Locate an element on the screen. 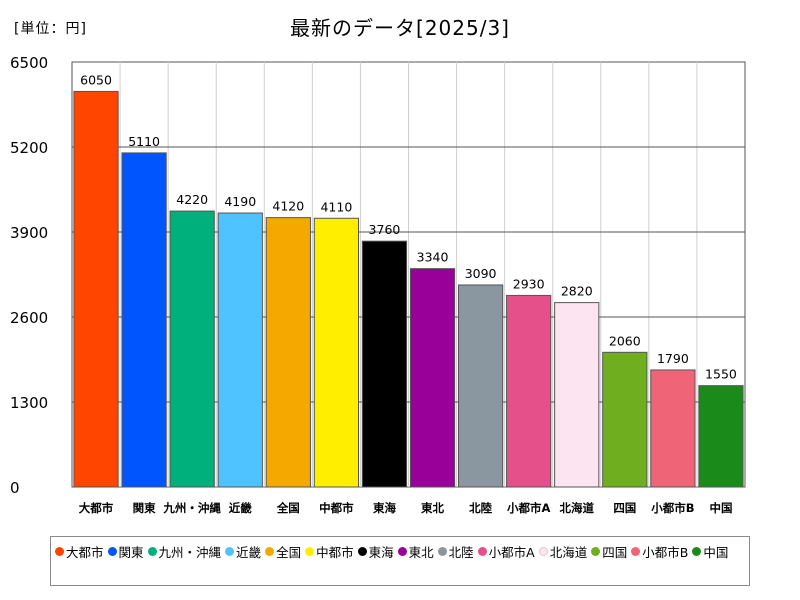  x-tick-label: 東北 is located at coordinates (432, 508).